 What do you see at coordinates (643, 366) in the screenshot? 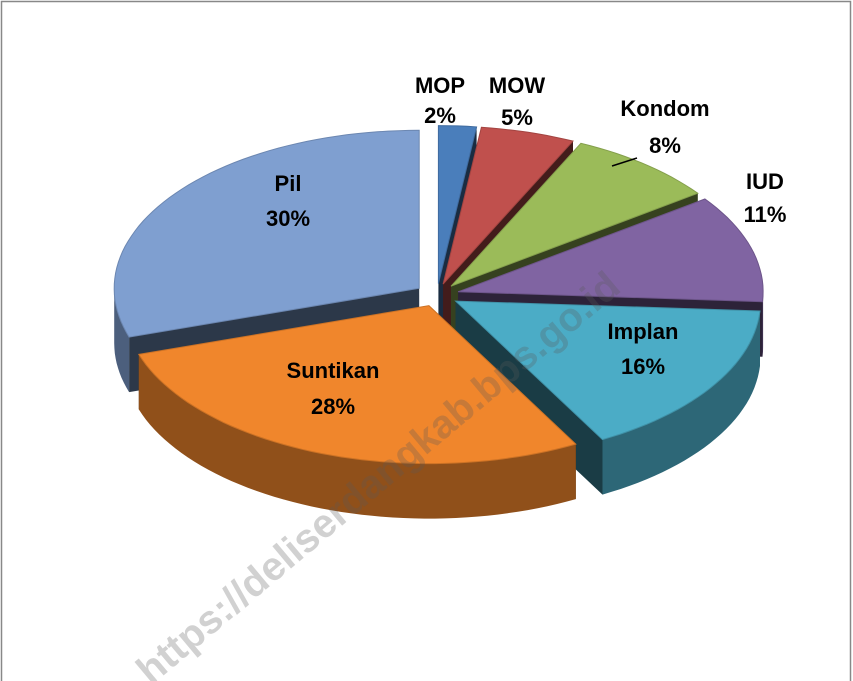
I see `value-label: 16%` at bounding box center [643, 366].